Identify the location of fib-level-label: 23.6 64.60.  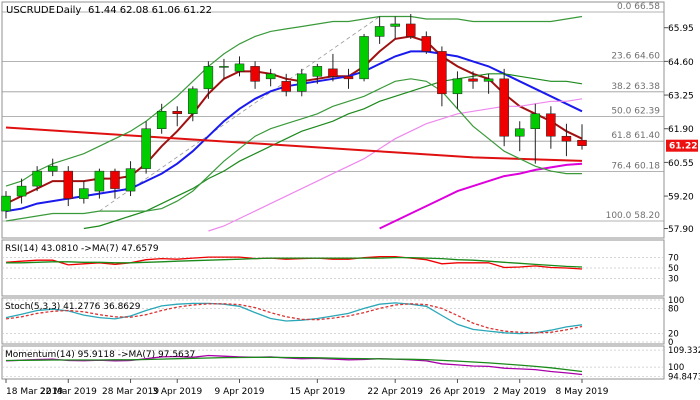
(635, 56).